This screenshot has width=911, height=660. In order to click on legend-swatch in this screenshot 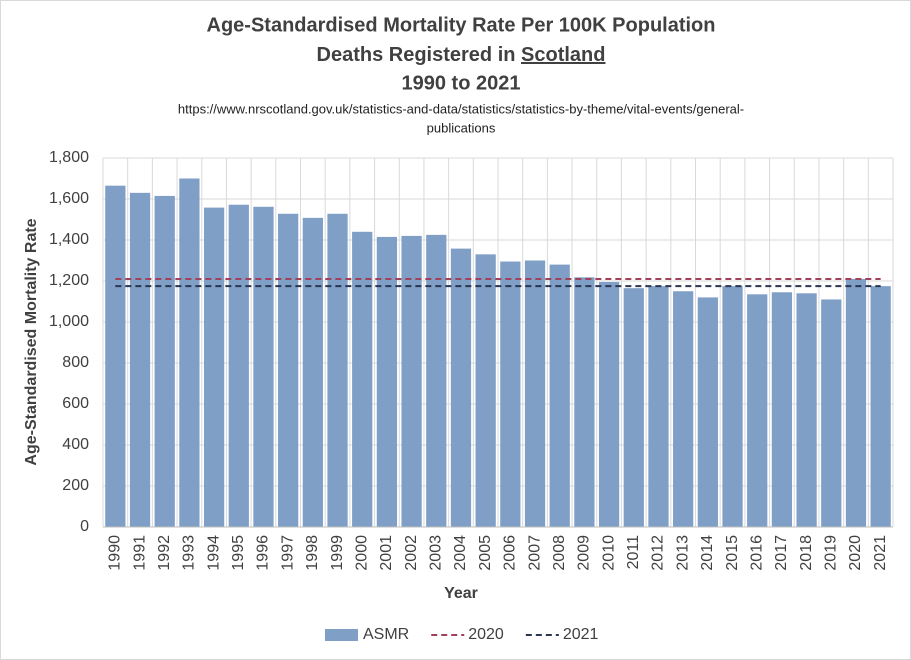, I will do `click(341, 635)`.